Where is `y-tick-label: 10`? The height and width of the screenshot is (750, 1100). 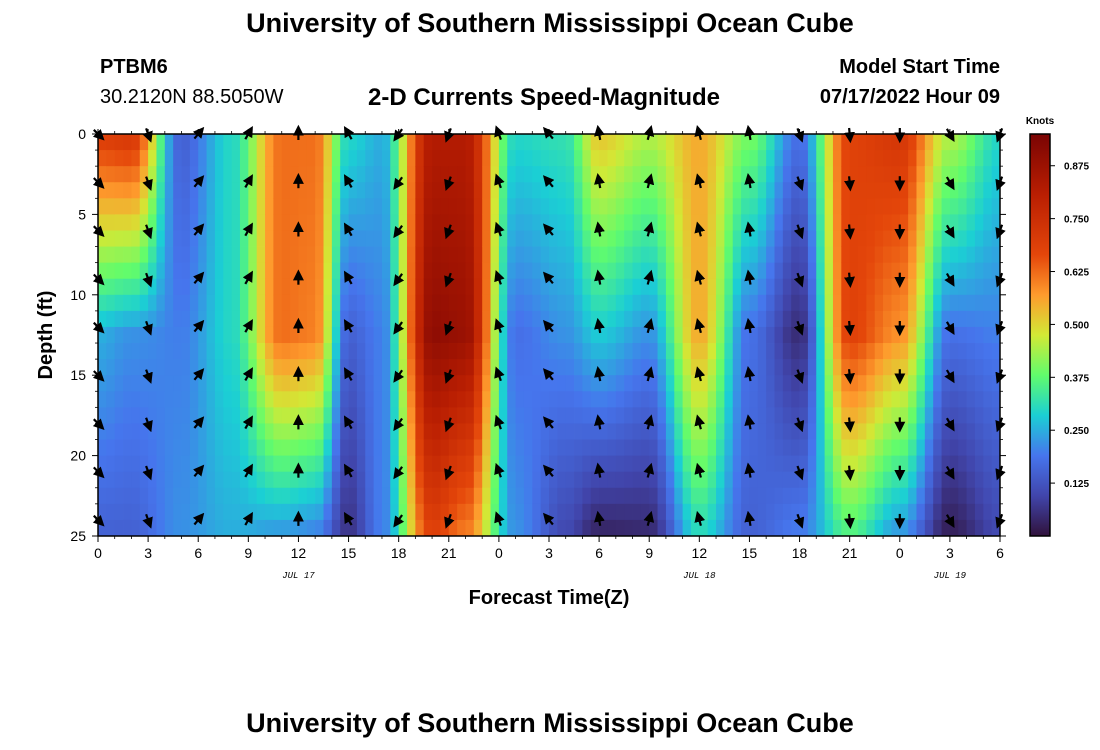 y-tick-label: 10 is located at coordinates (78, 295).